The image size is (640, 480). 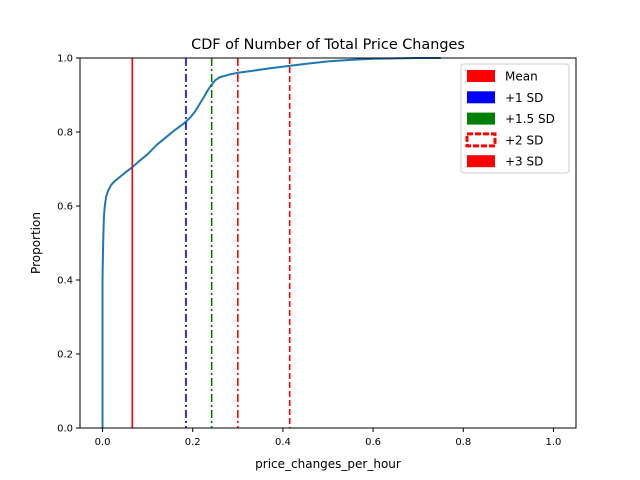 I want to click on y-tick-label: 0.2, so click(x=65, y=355).